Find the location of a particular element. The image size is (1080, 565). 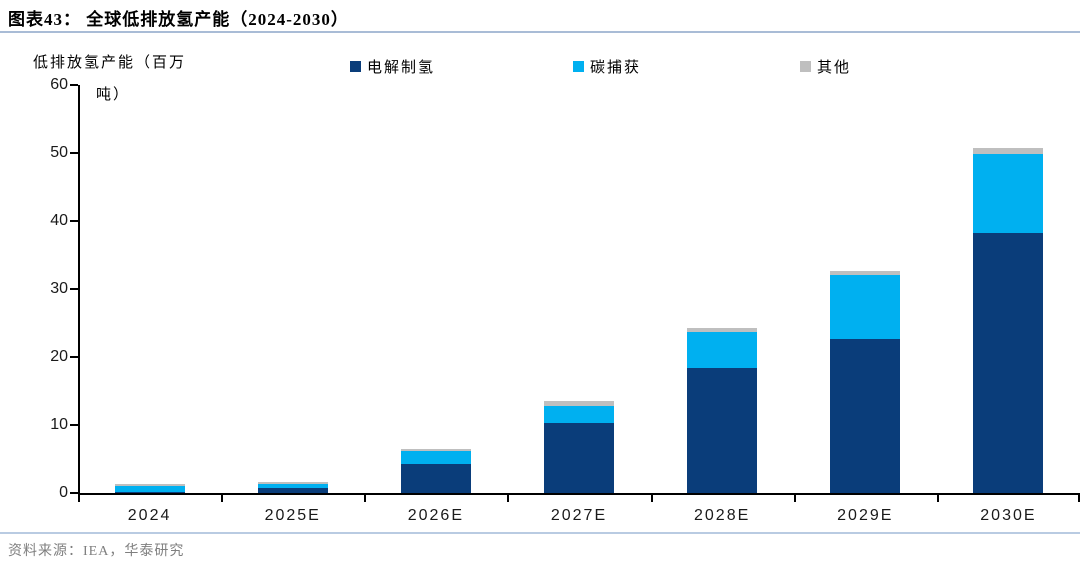

bar-segment-碳捕获-2025E is located at coordinates (292, 486).